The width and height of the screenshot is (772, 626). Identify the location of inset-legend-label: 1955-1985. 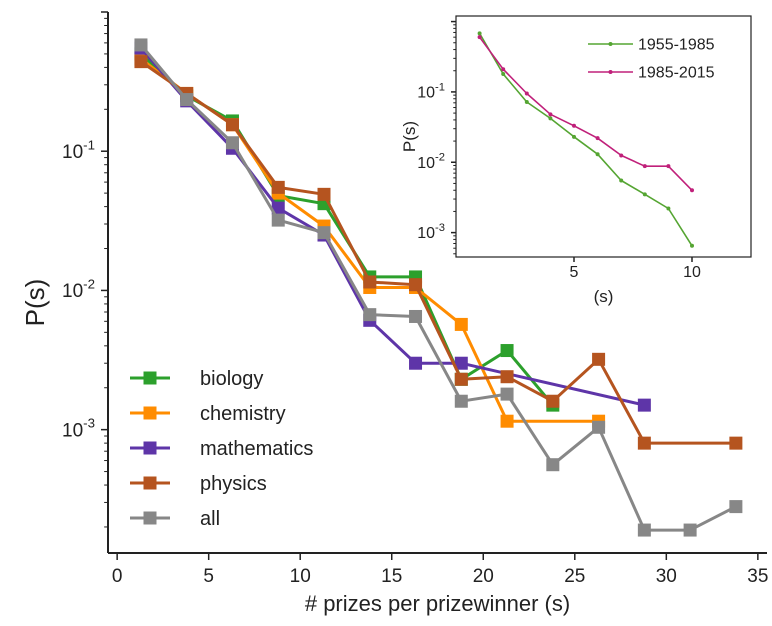
(676, 45).